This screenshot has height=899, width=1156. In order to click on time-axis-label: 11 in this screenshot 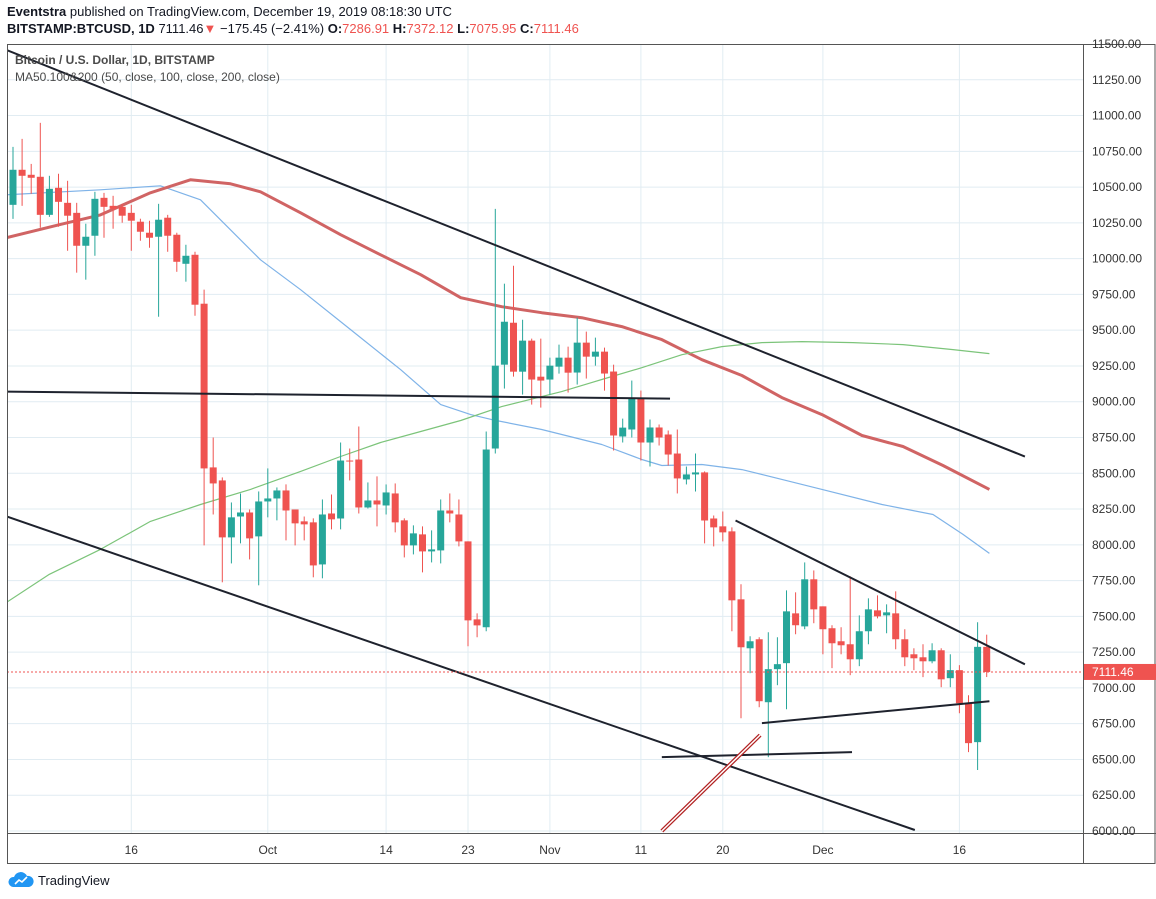, I will do `click(641, 850)`.